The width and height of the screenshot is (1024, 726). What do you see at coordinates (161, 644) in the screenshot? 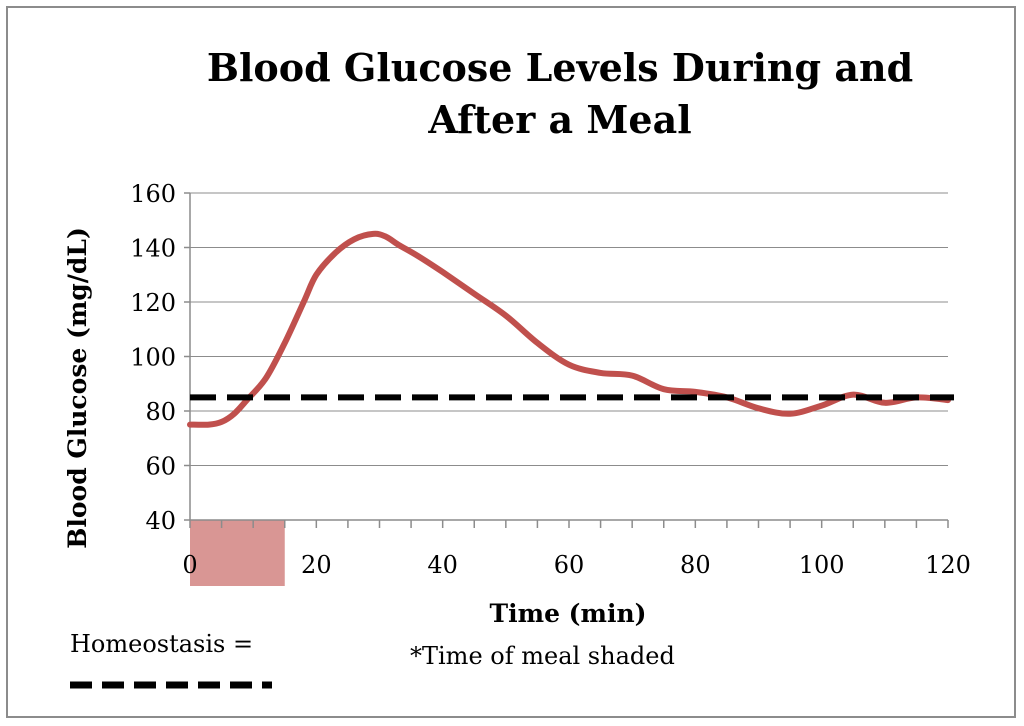
I see `legend-homeostasis-label: Homeostasis =` at bounding box center [161, 644].